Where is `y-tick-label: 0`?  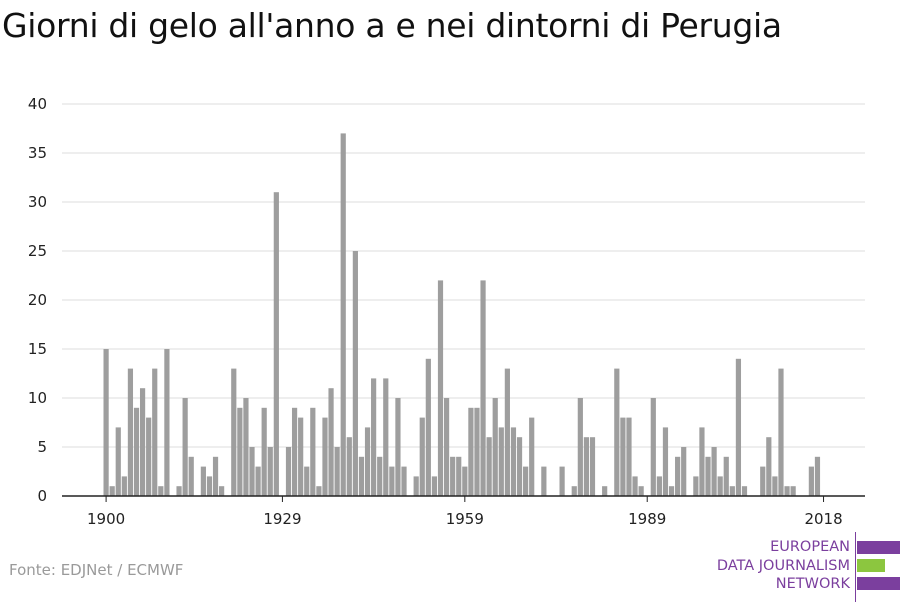 y-tick-label: 0 is located at coordinates (42, 496).